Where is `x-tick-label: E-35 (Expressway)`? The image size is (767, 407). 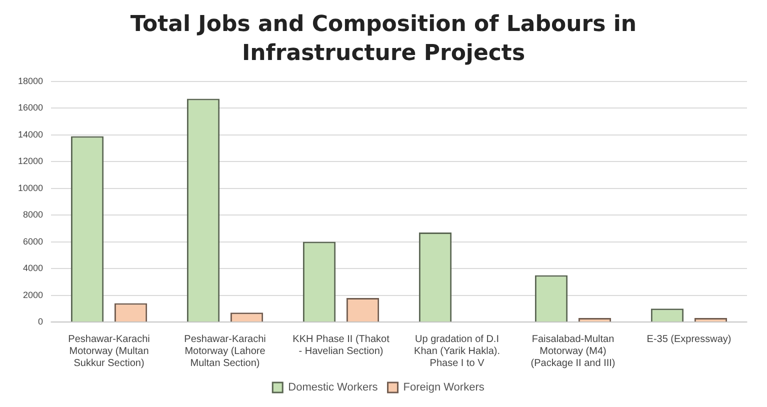 x-tick-label: E-35 (Expressway) is located at coordinates (689, 339).